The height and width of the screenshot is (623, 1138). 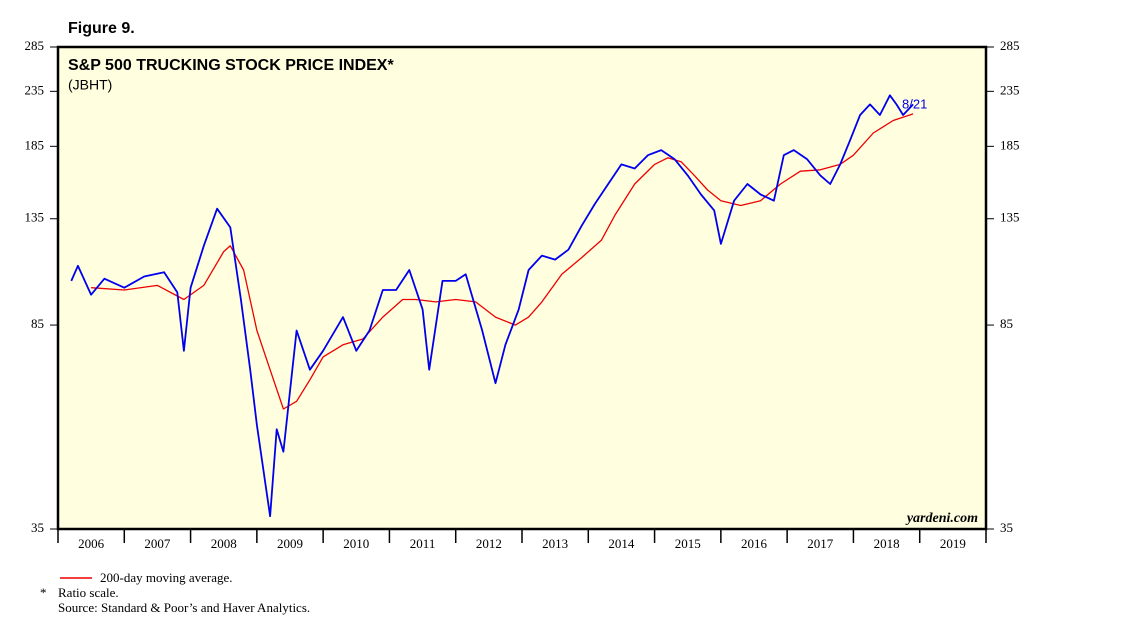 I want to click on y-tick-label: 185, so click(x=35, y=144).